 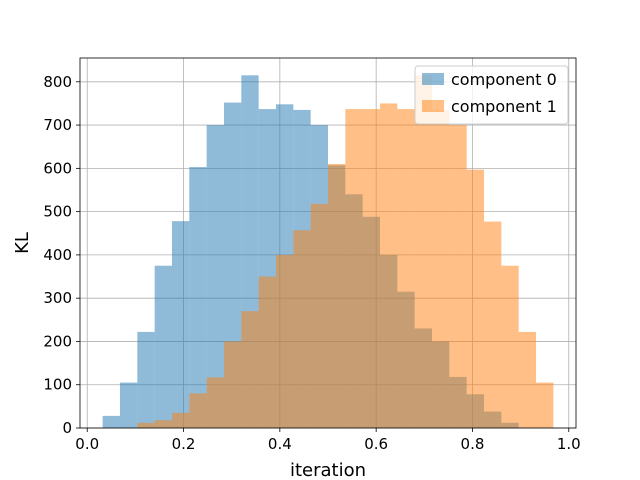 What do you see at coordinates (57, 82) in the screenshot?
I see `y-tick-label-8: 800` at bounding box center [57, 82].